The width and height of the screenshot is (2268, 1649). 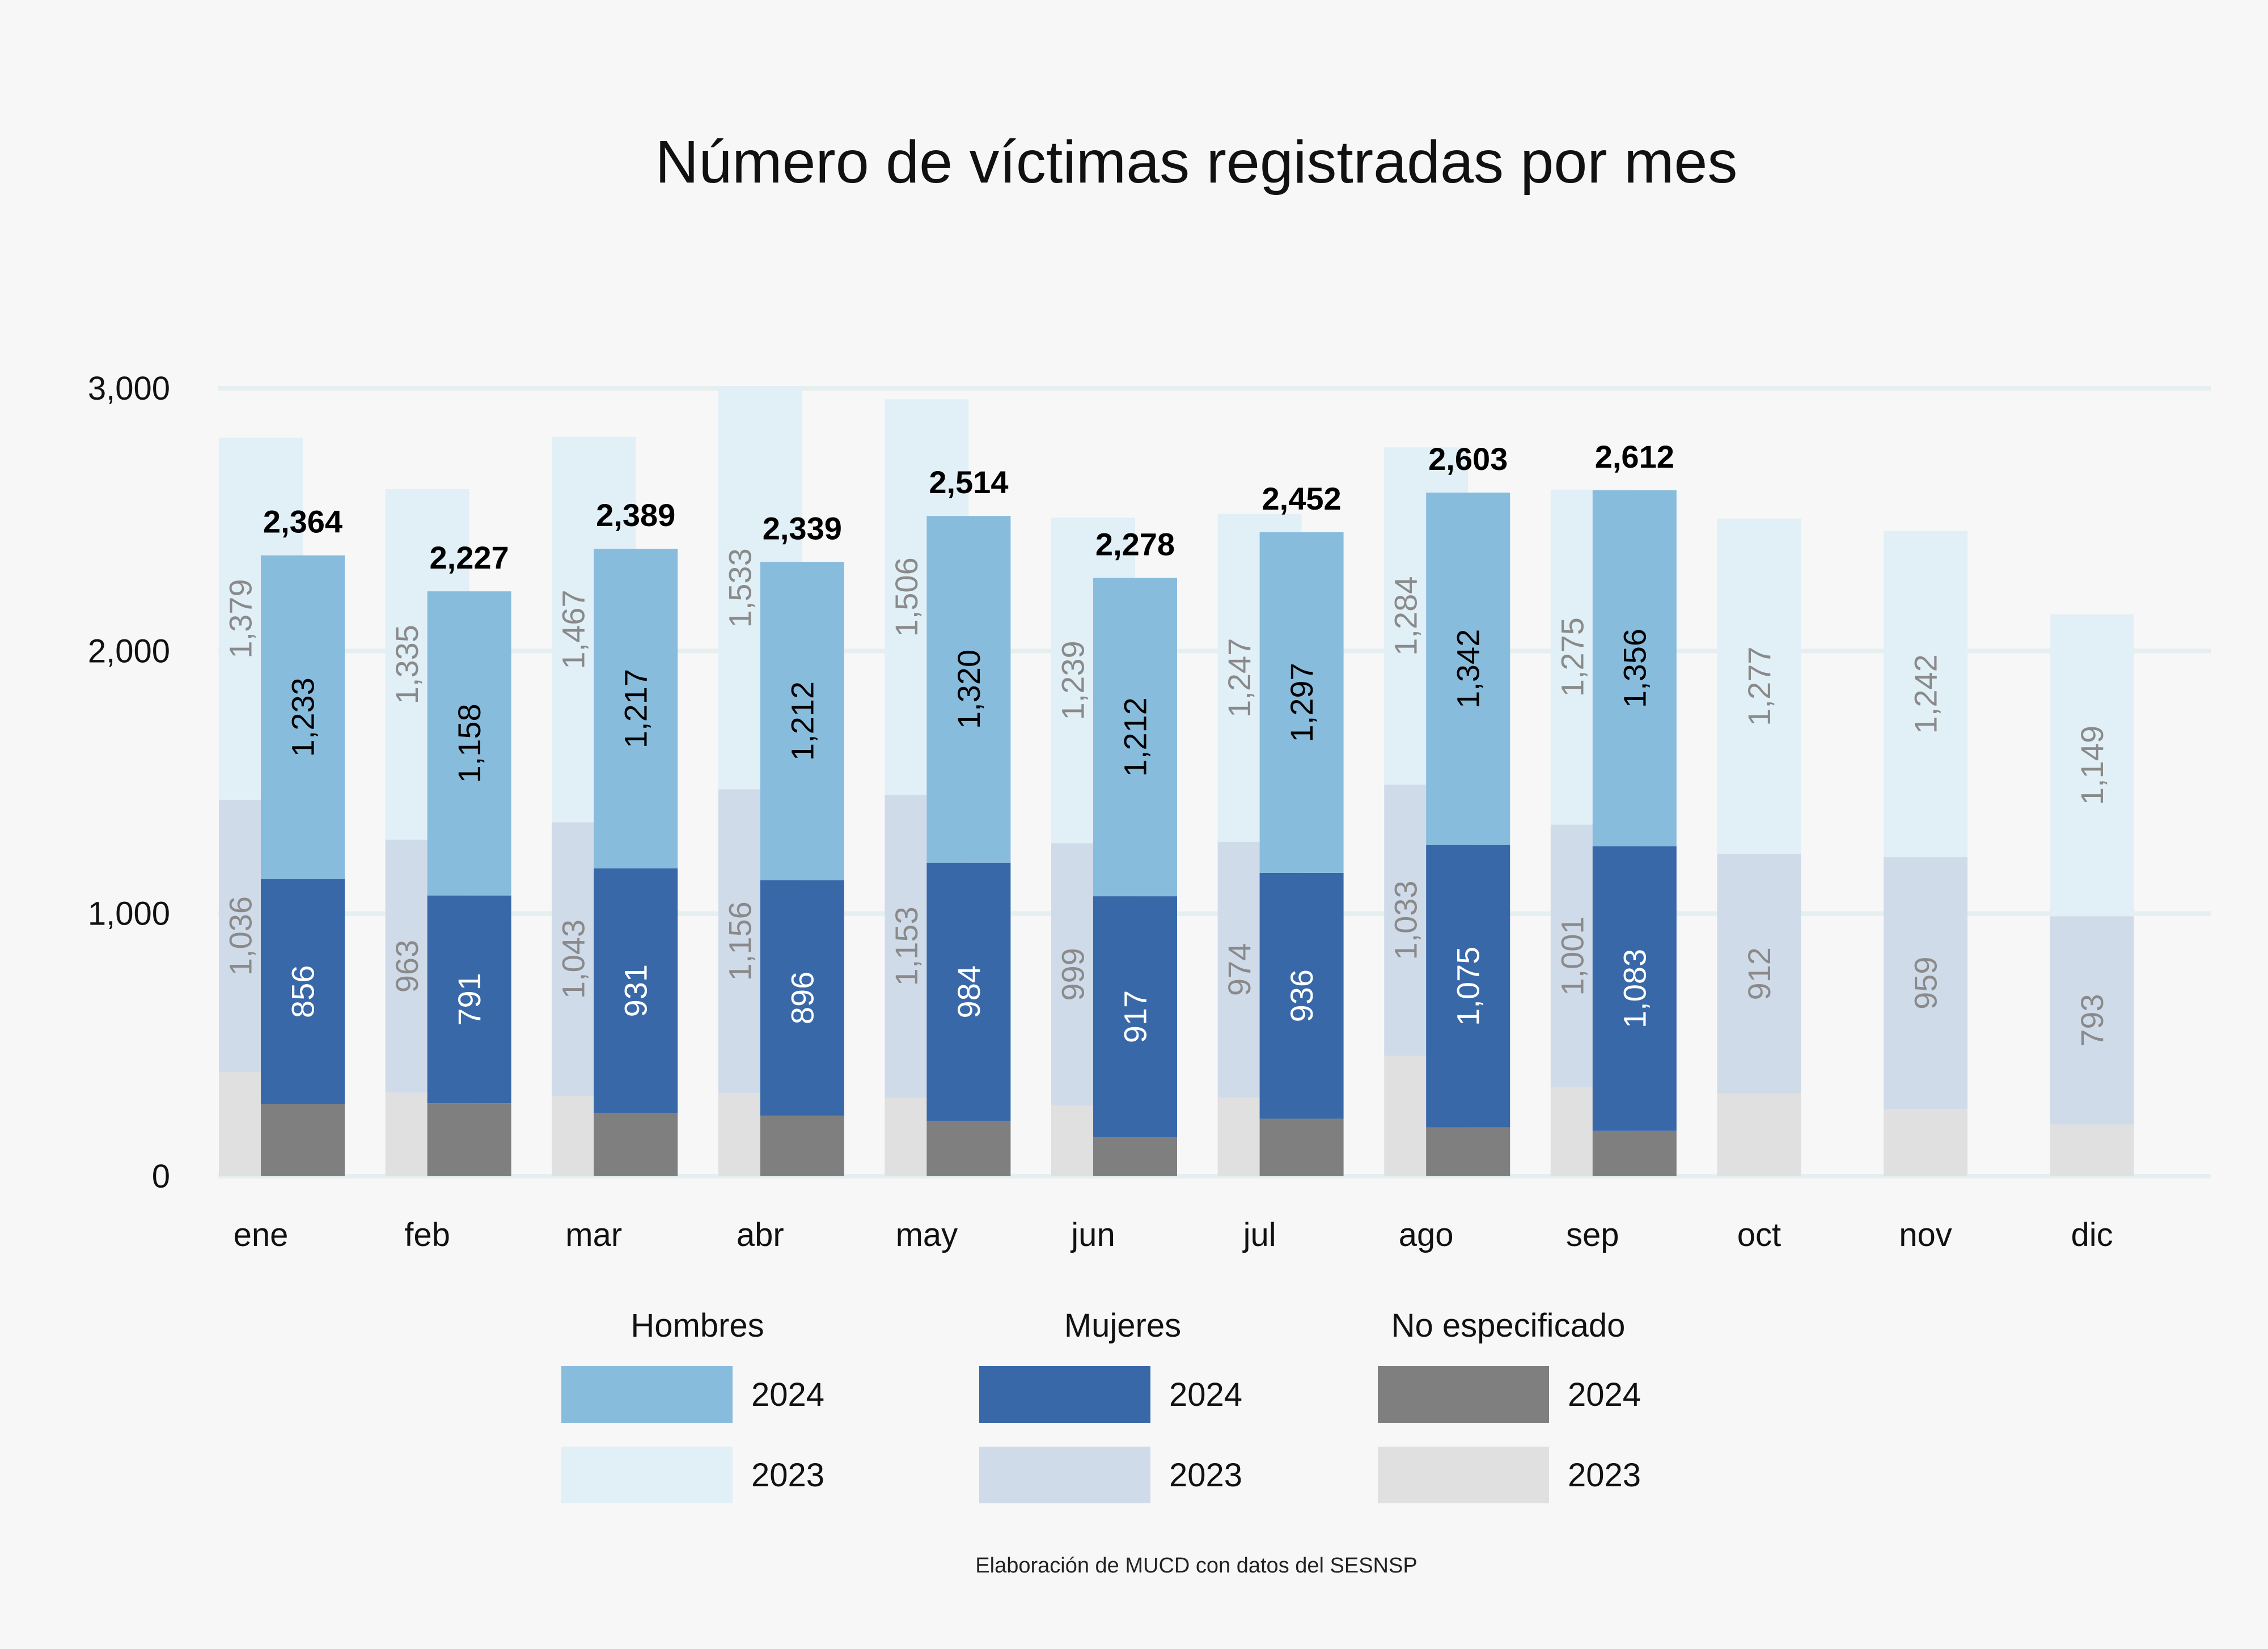 I want to click on label-2024-hombres: 1,297, so click(x=1301, y=702).